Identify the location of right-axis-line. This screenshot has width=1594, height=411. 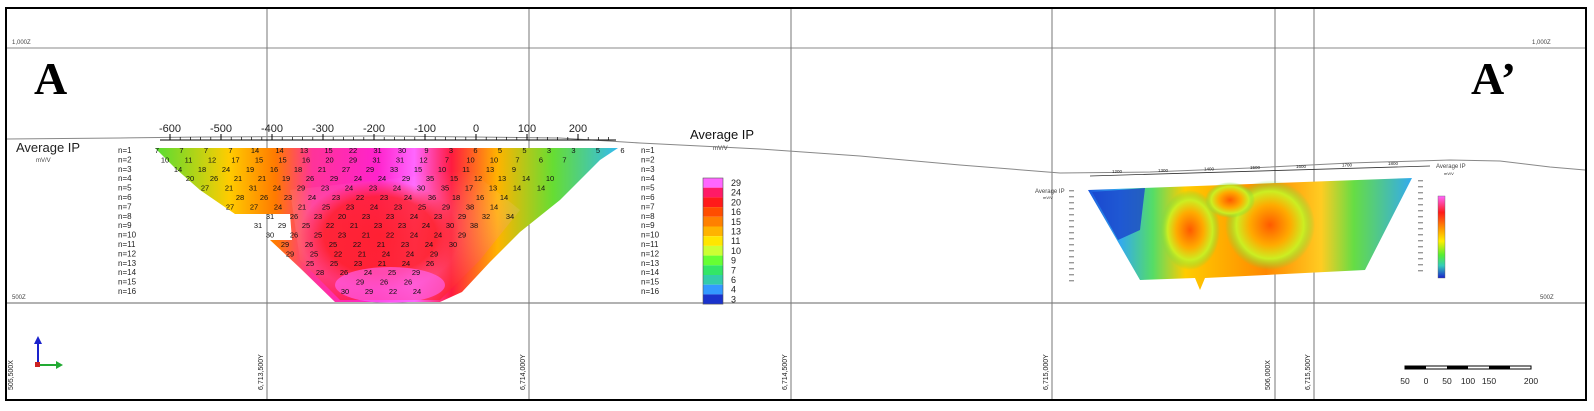
(1260, 171).